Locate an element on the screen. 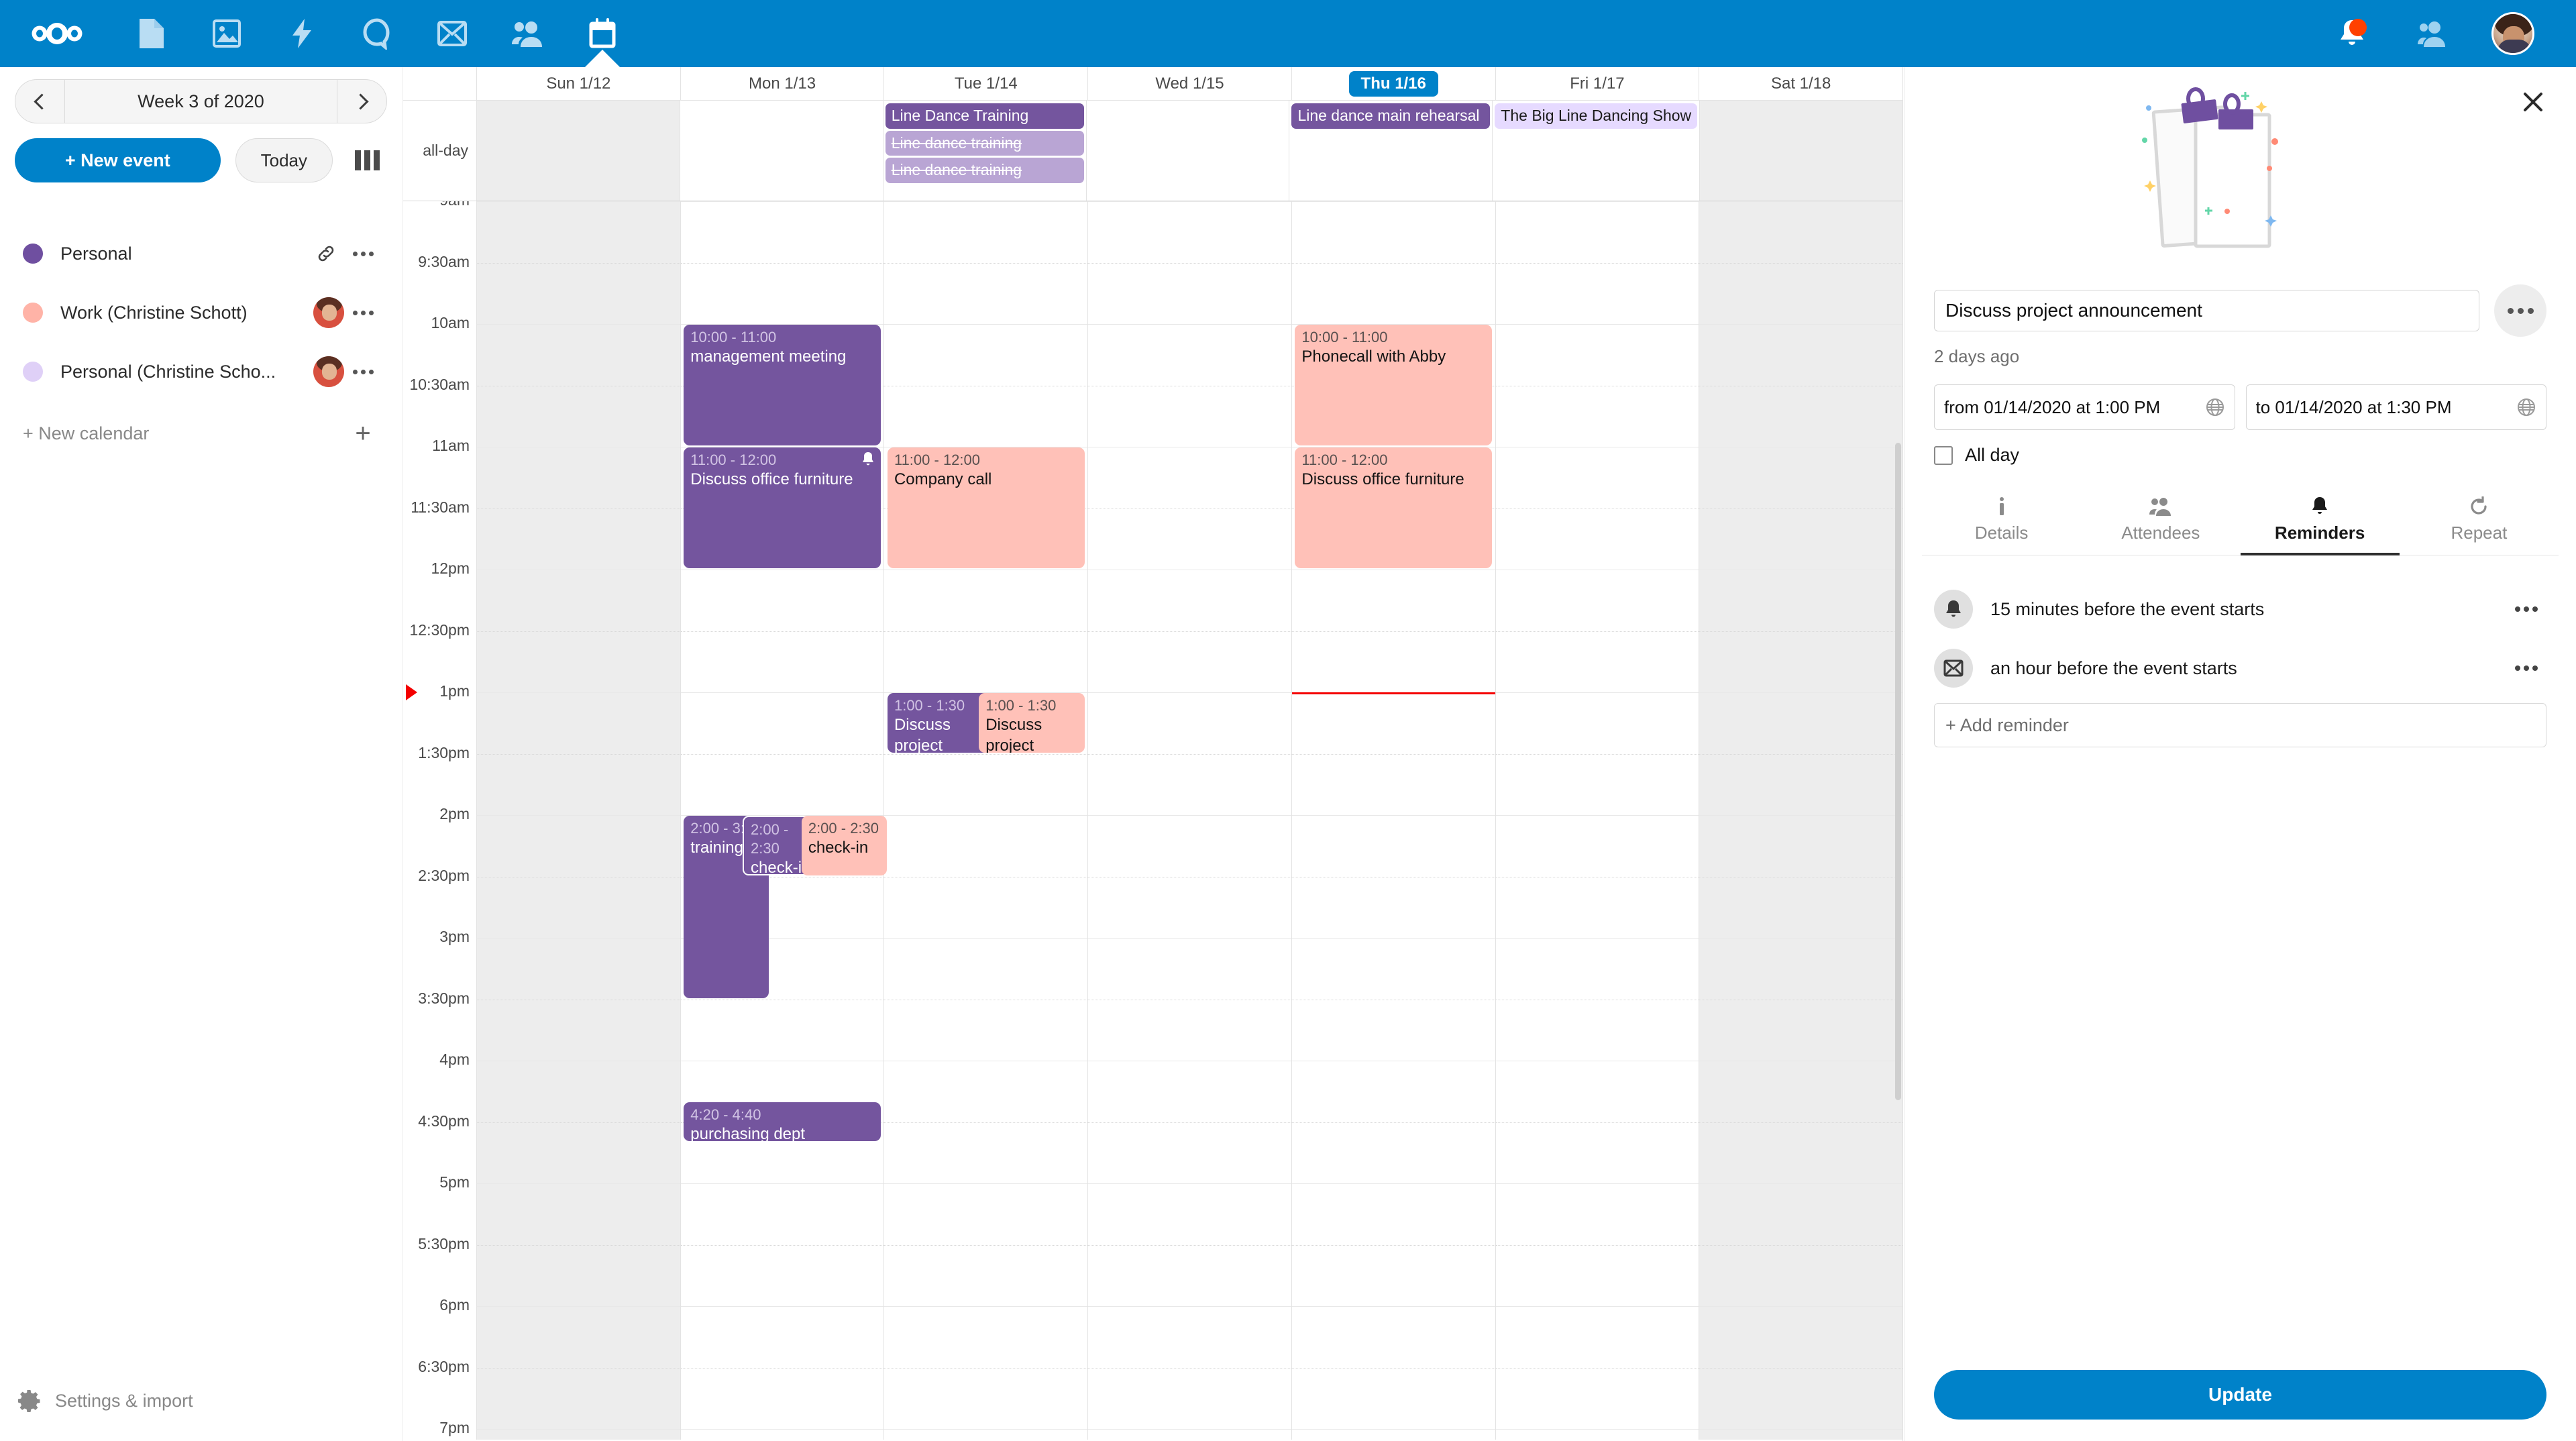 The image size is (2576, 1441). week-title: Week 3 of 2020 is located at coordinates (201, 101).